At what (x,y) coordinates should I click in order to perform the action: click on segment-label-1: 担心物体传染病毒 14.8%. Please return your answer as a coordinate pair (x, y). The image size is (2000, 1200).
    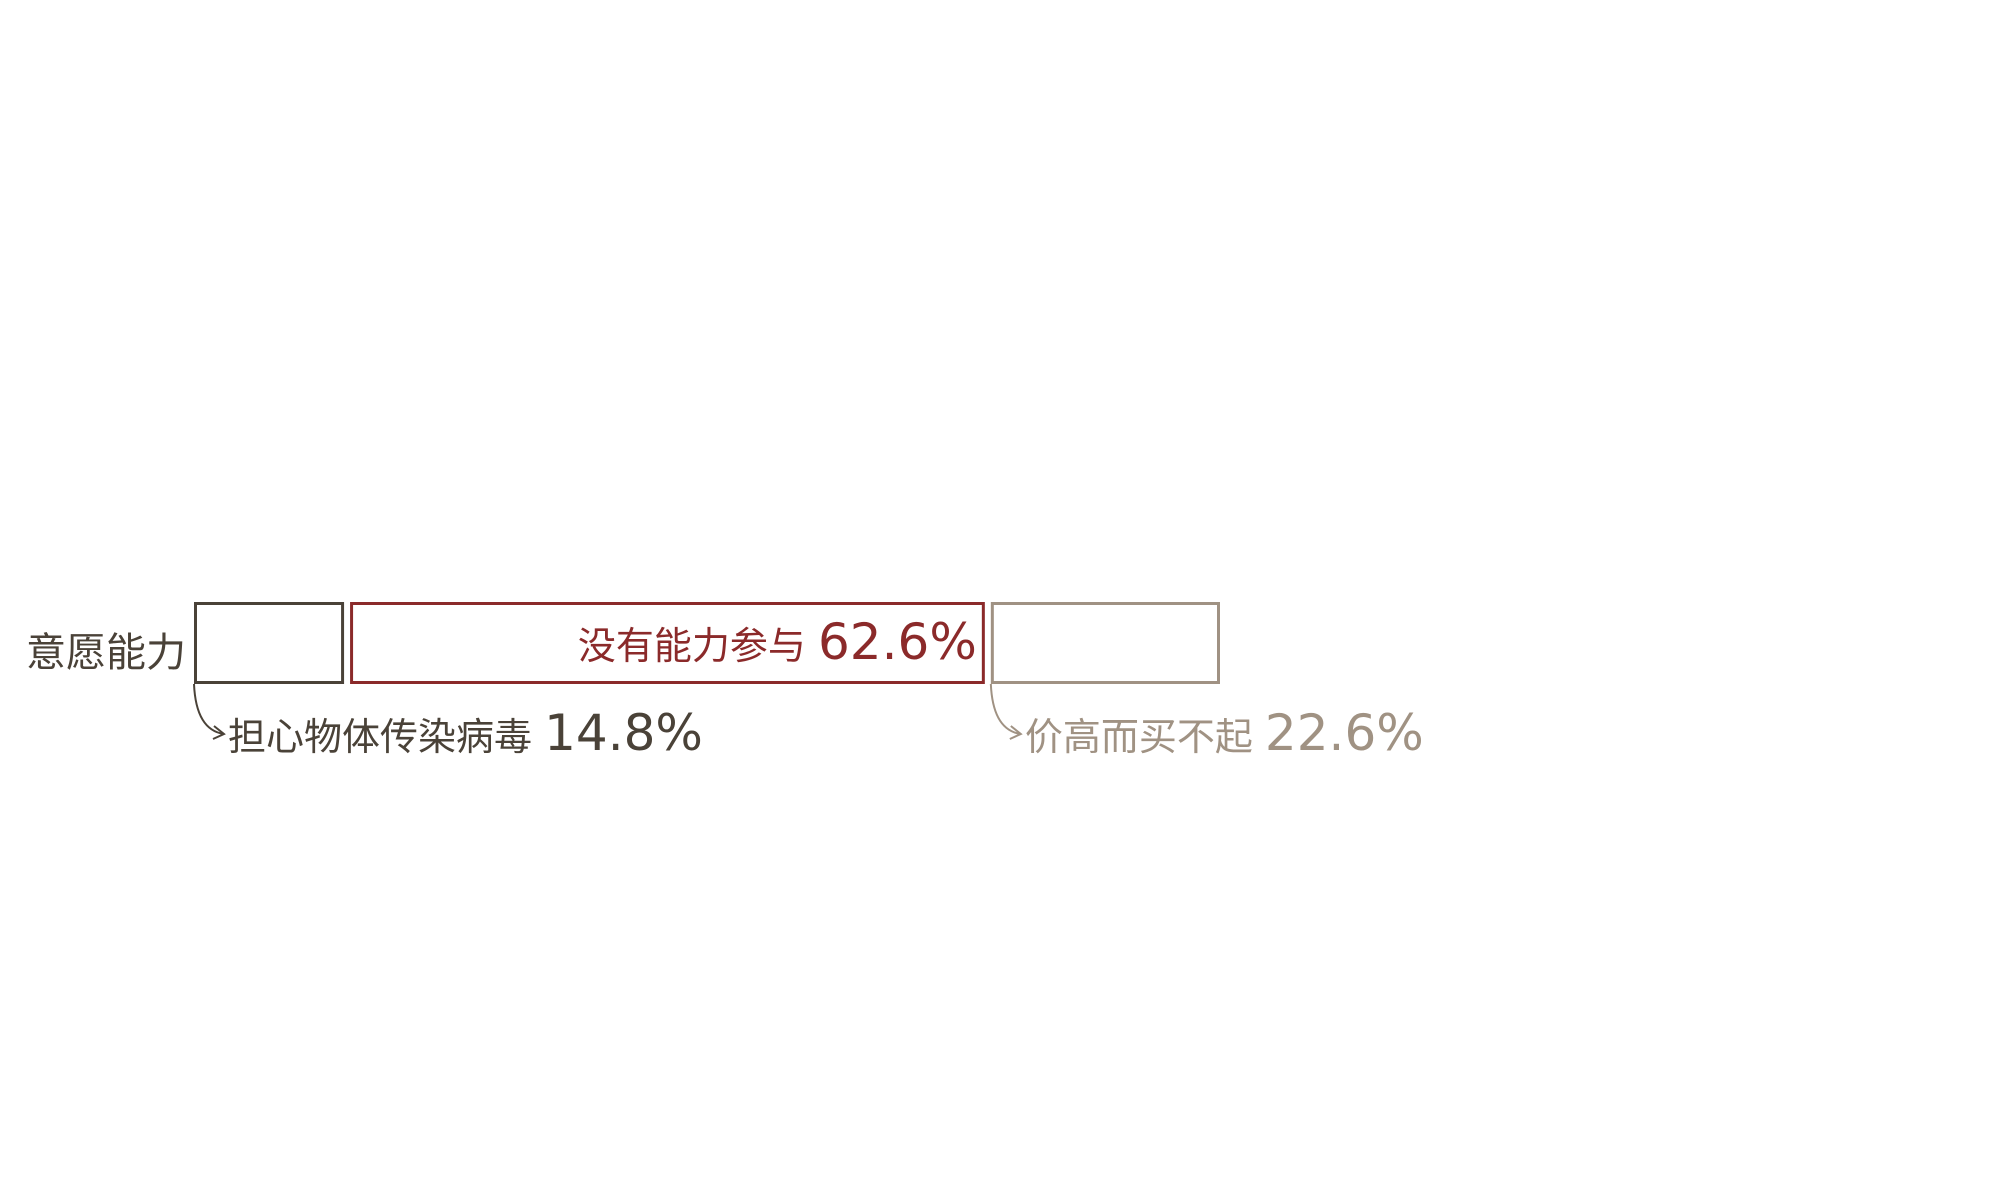
    Looking at the image, I should click on (465, 733).